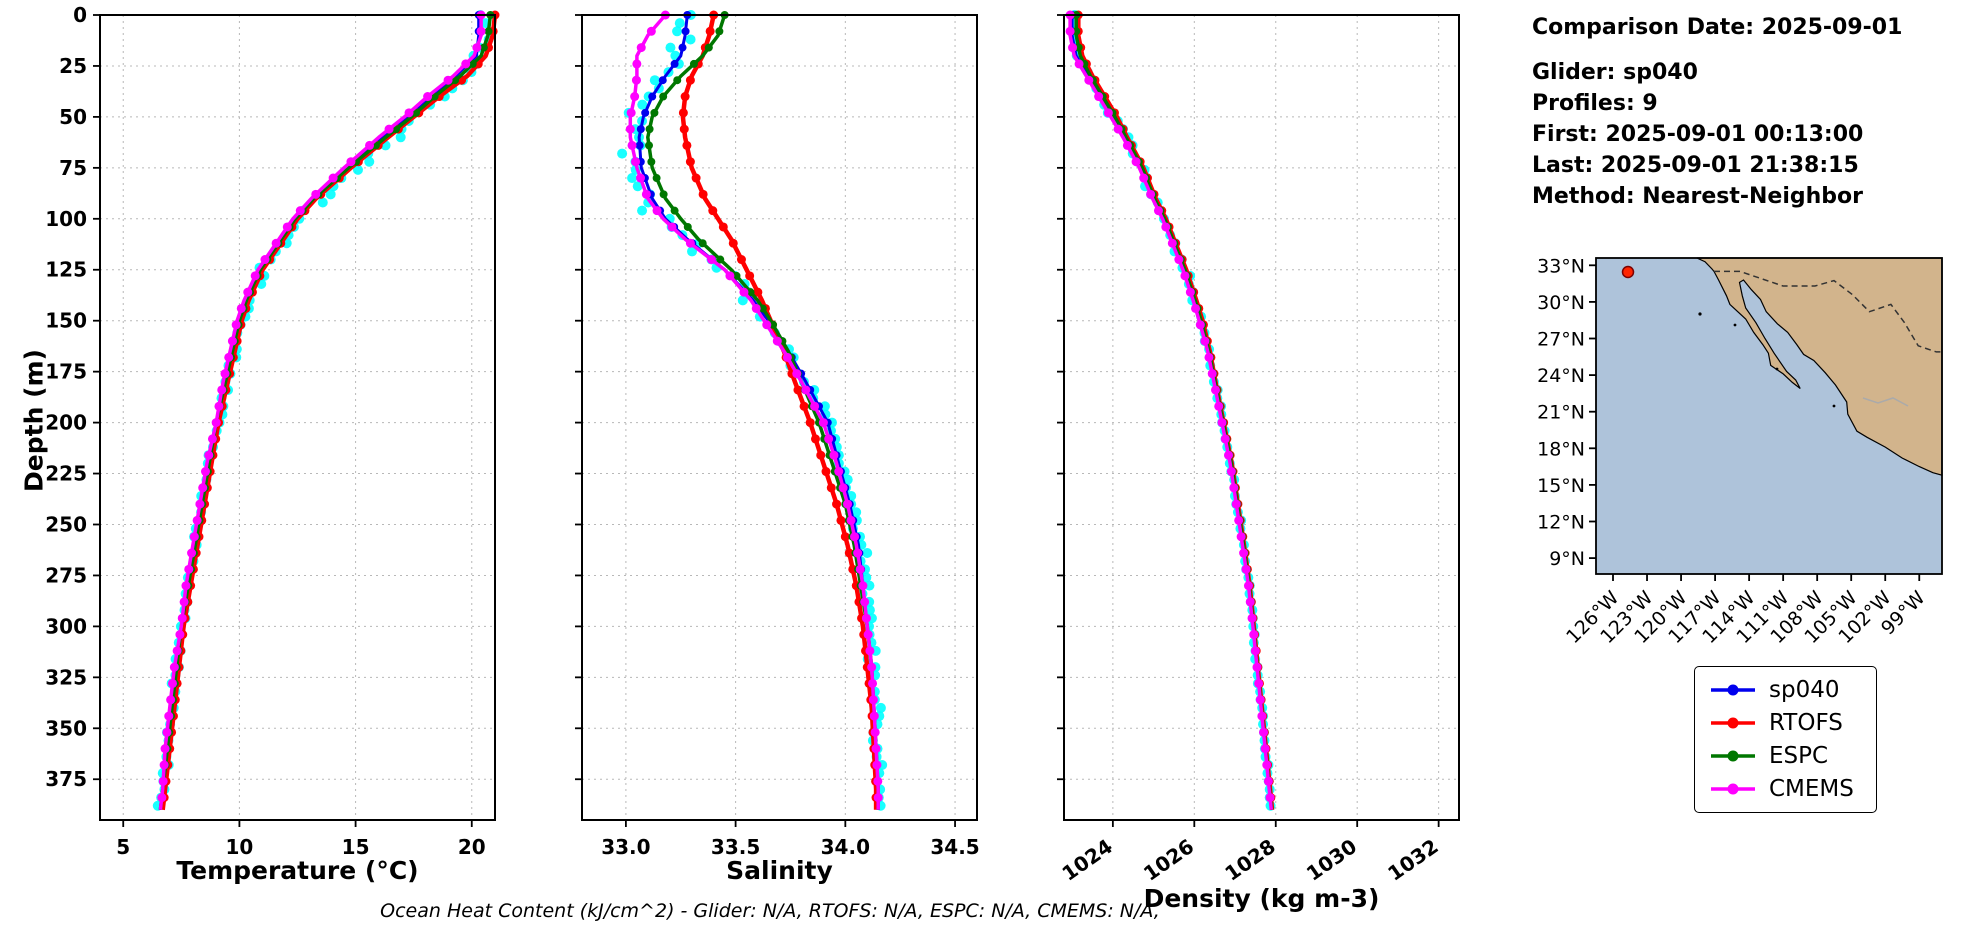 This screenshot has height=934, width=1978. I want to click on legend-entry-RTOFS: RTOFS, so click(1781, 723).